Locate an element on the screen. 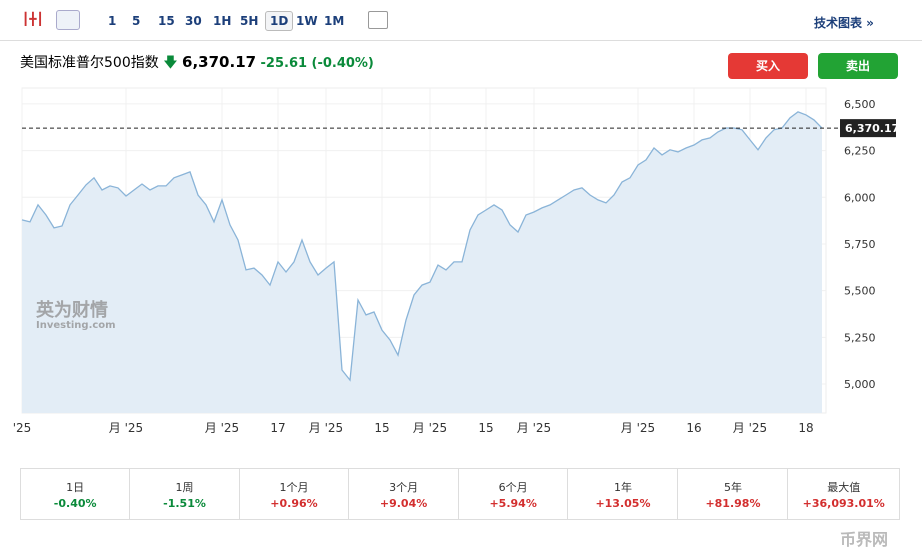 The width and height of the screenshot is (922, 555). watermark-en: Investing.com is located at coordinates (76, 325).